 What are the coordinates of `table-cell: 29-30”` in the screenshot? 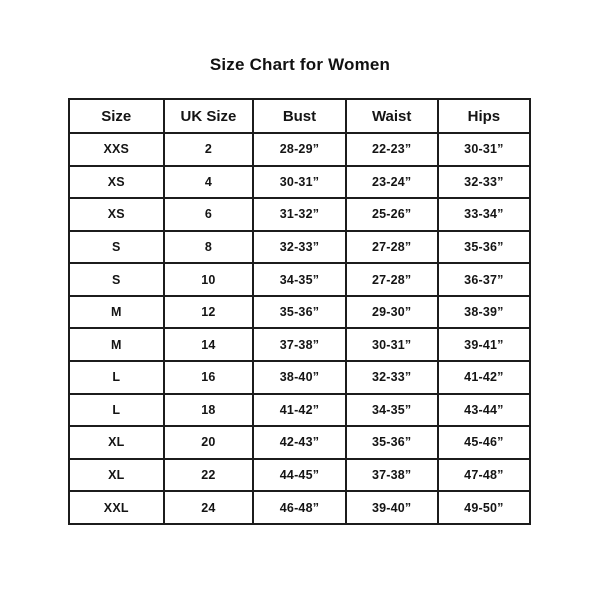 It's located at (391, 312).